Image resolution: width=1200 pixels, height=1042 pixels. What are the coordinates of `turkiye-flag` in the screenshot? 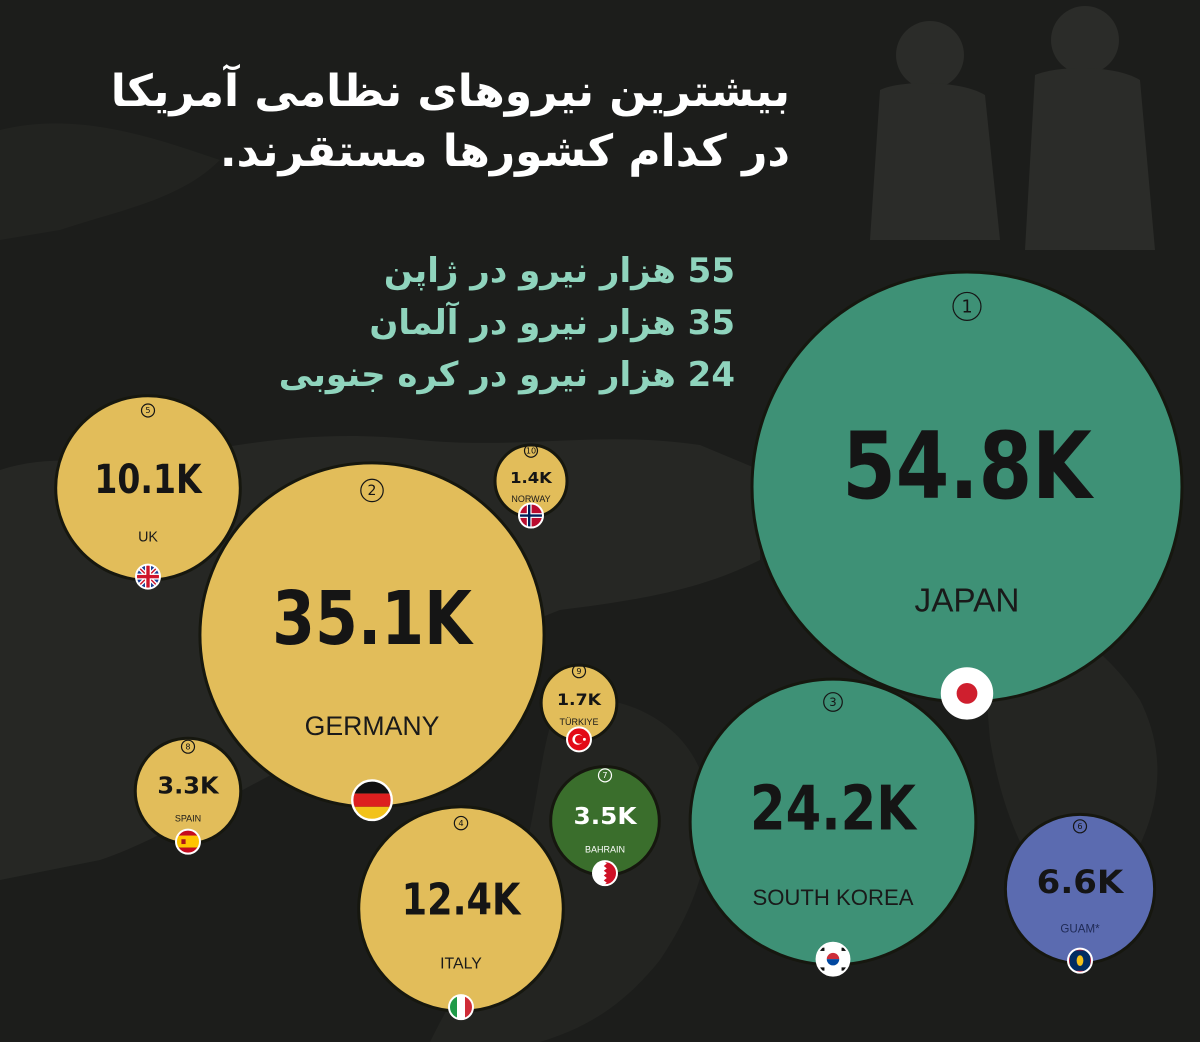 It's located at (579, 739).